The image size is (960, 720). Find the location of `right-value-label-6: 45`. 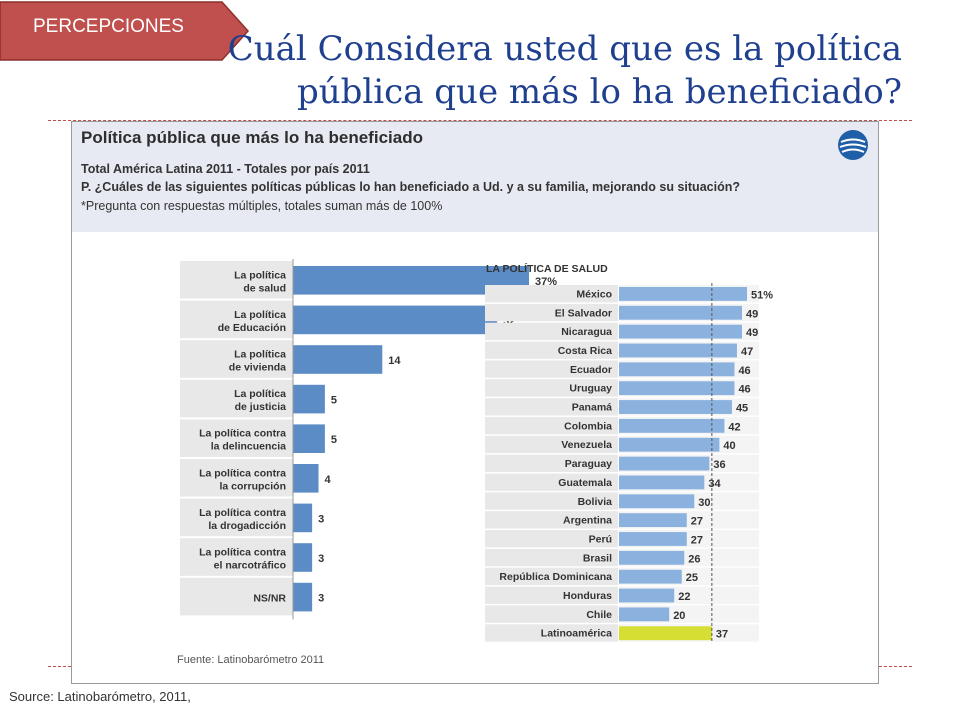

right-value-label-6: 45 is located at coordinates (742, 409).